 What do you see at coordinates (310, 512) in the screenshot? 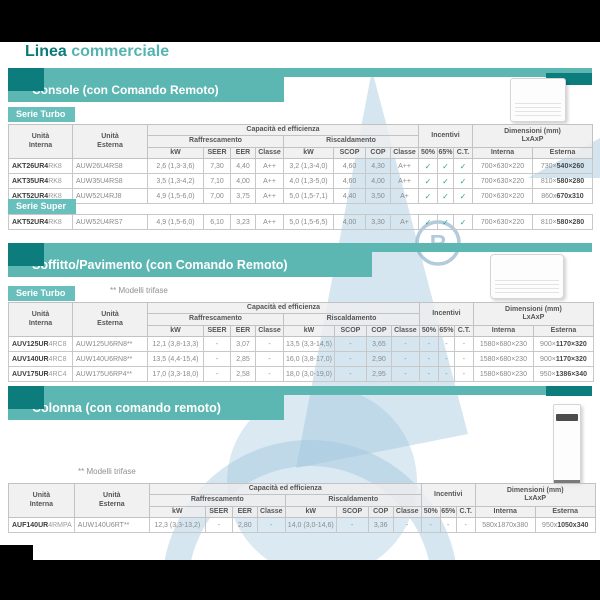
I see `column-header: kW` at bounding box center [310, 512].